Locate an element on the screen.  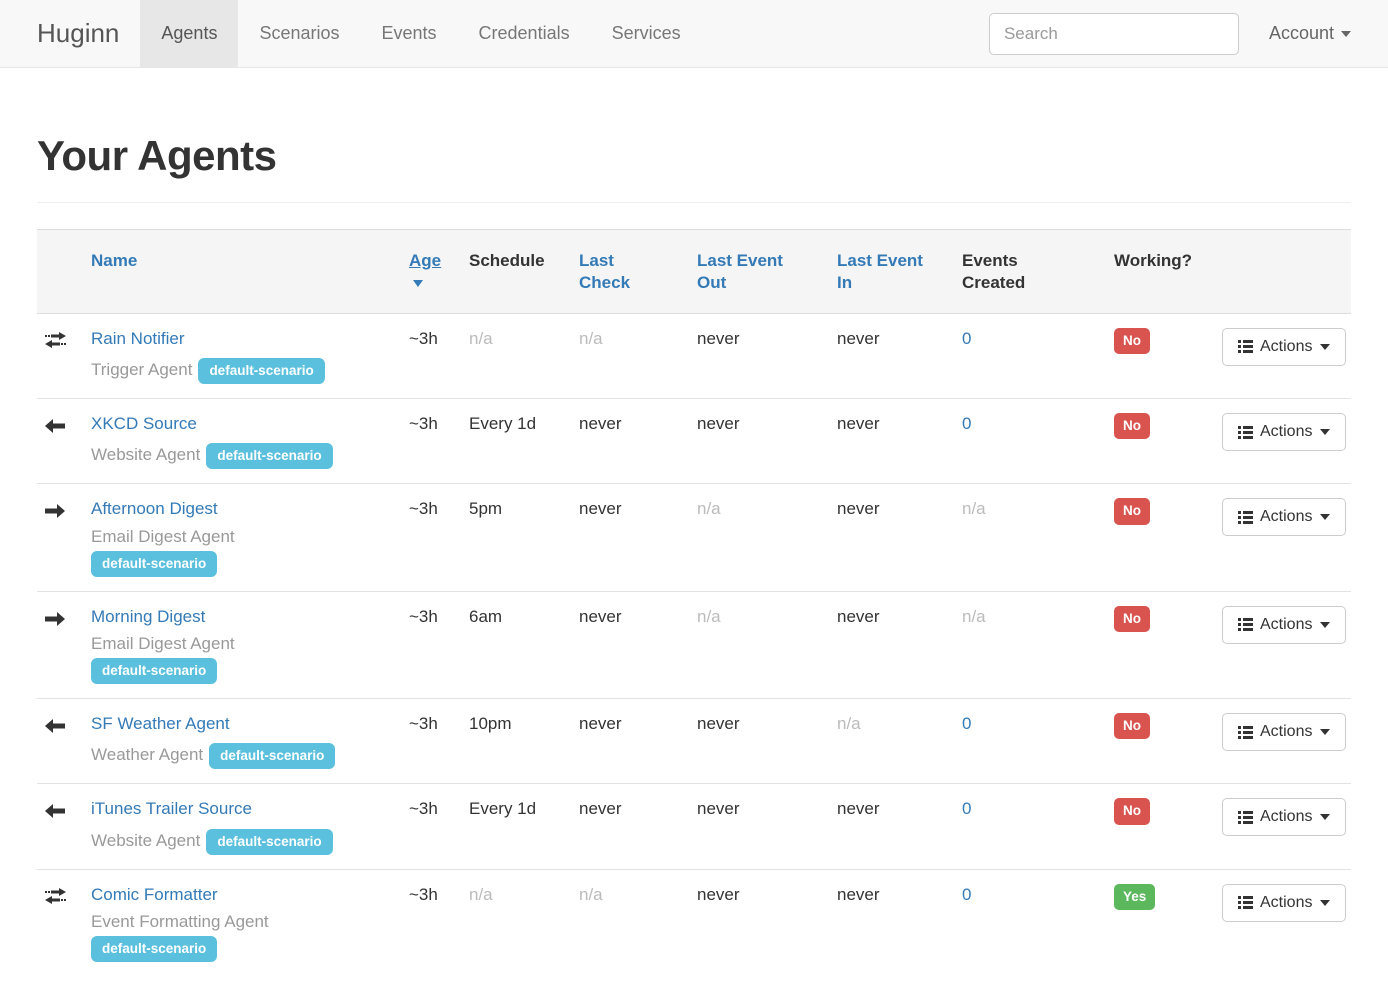
schedule-cell: 5pm is located at coordinates (516, 537).